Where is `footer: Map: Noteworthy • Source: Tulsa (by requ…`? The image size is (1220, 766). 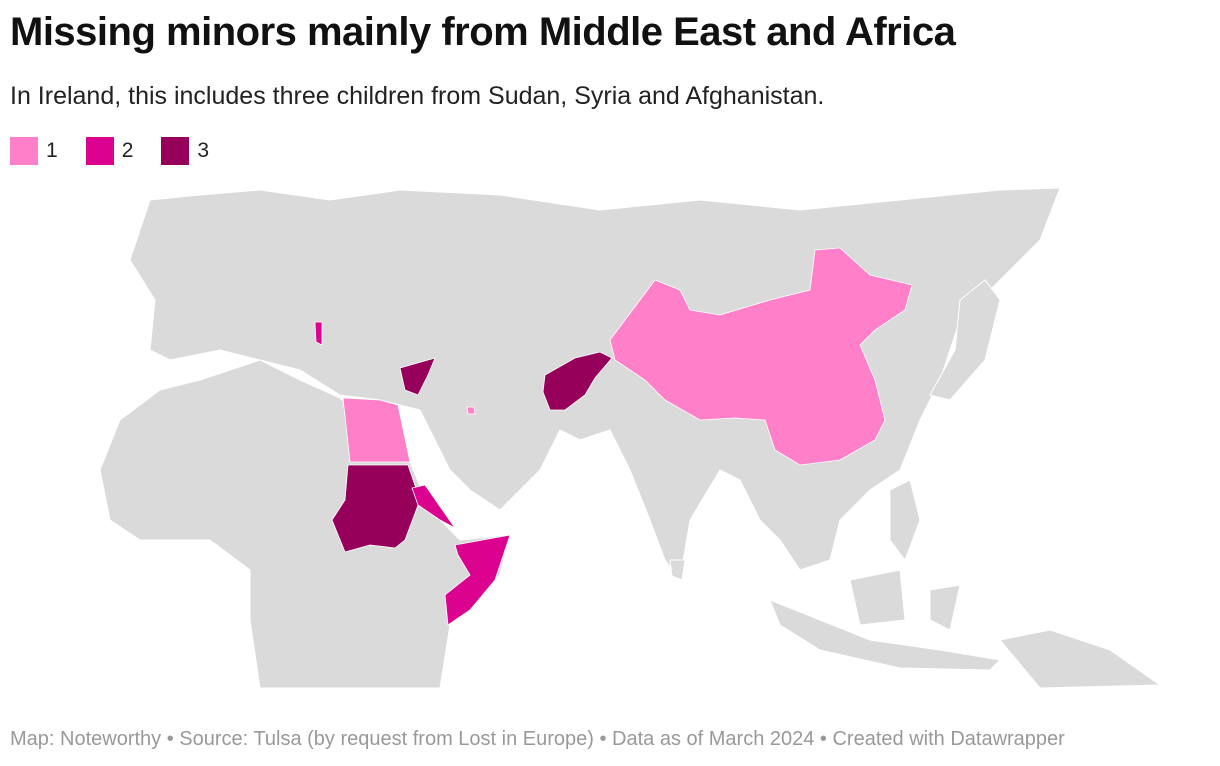 footer: Map: Noteworthy • Source: Tulsa (by requ… is located at coordinates (537, 739).